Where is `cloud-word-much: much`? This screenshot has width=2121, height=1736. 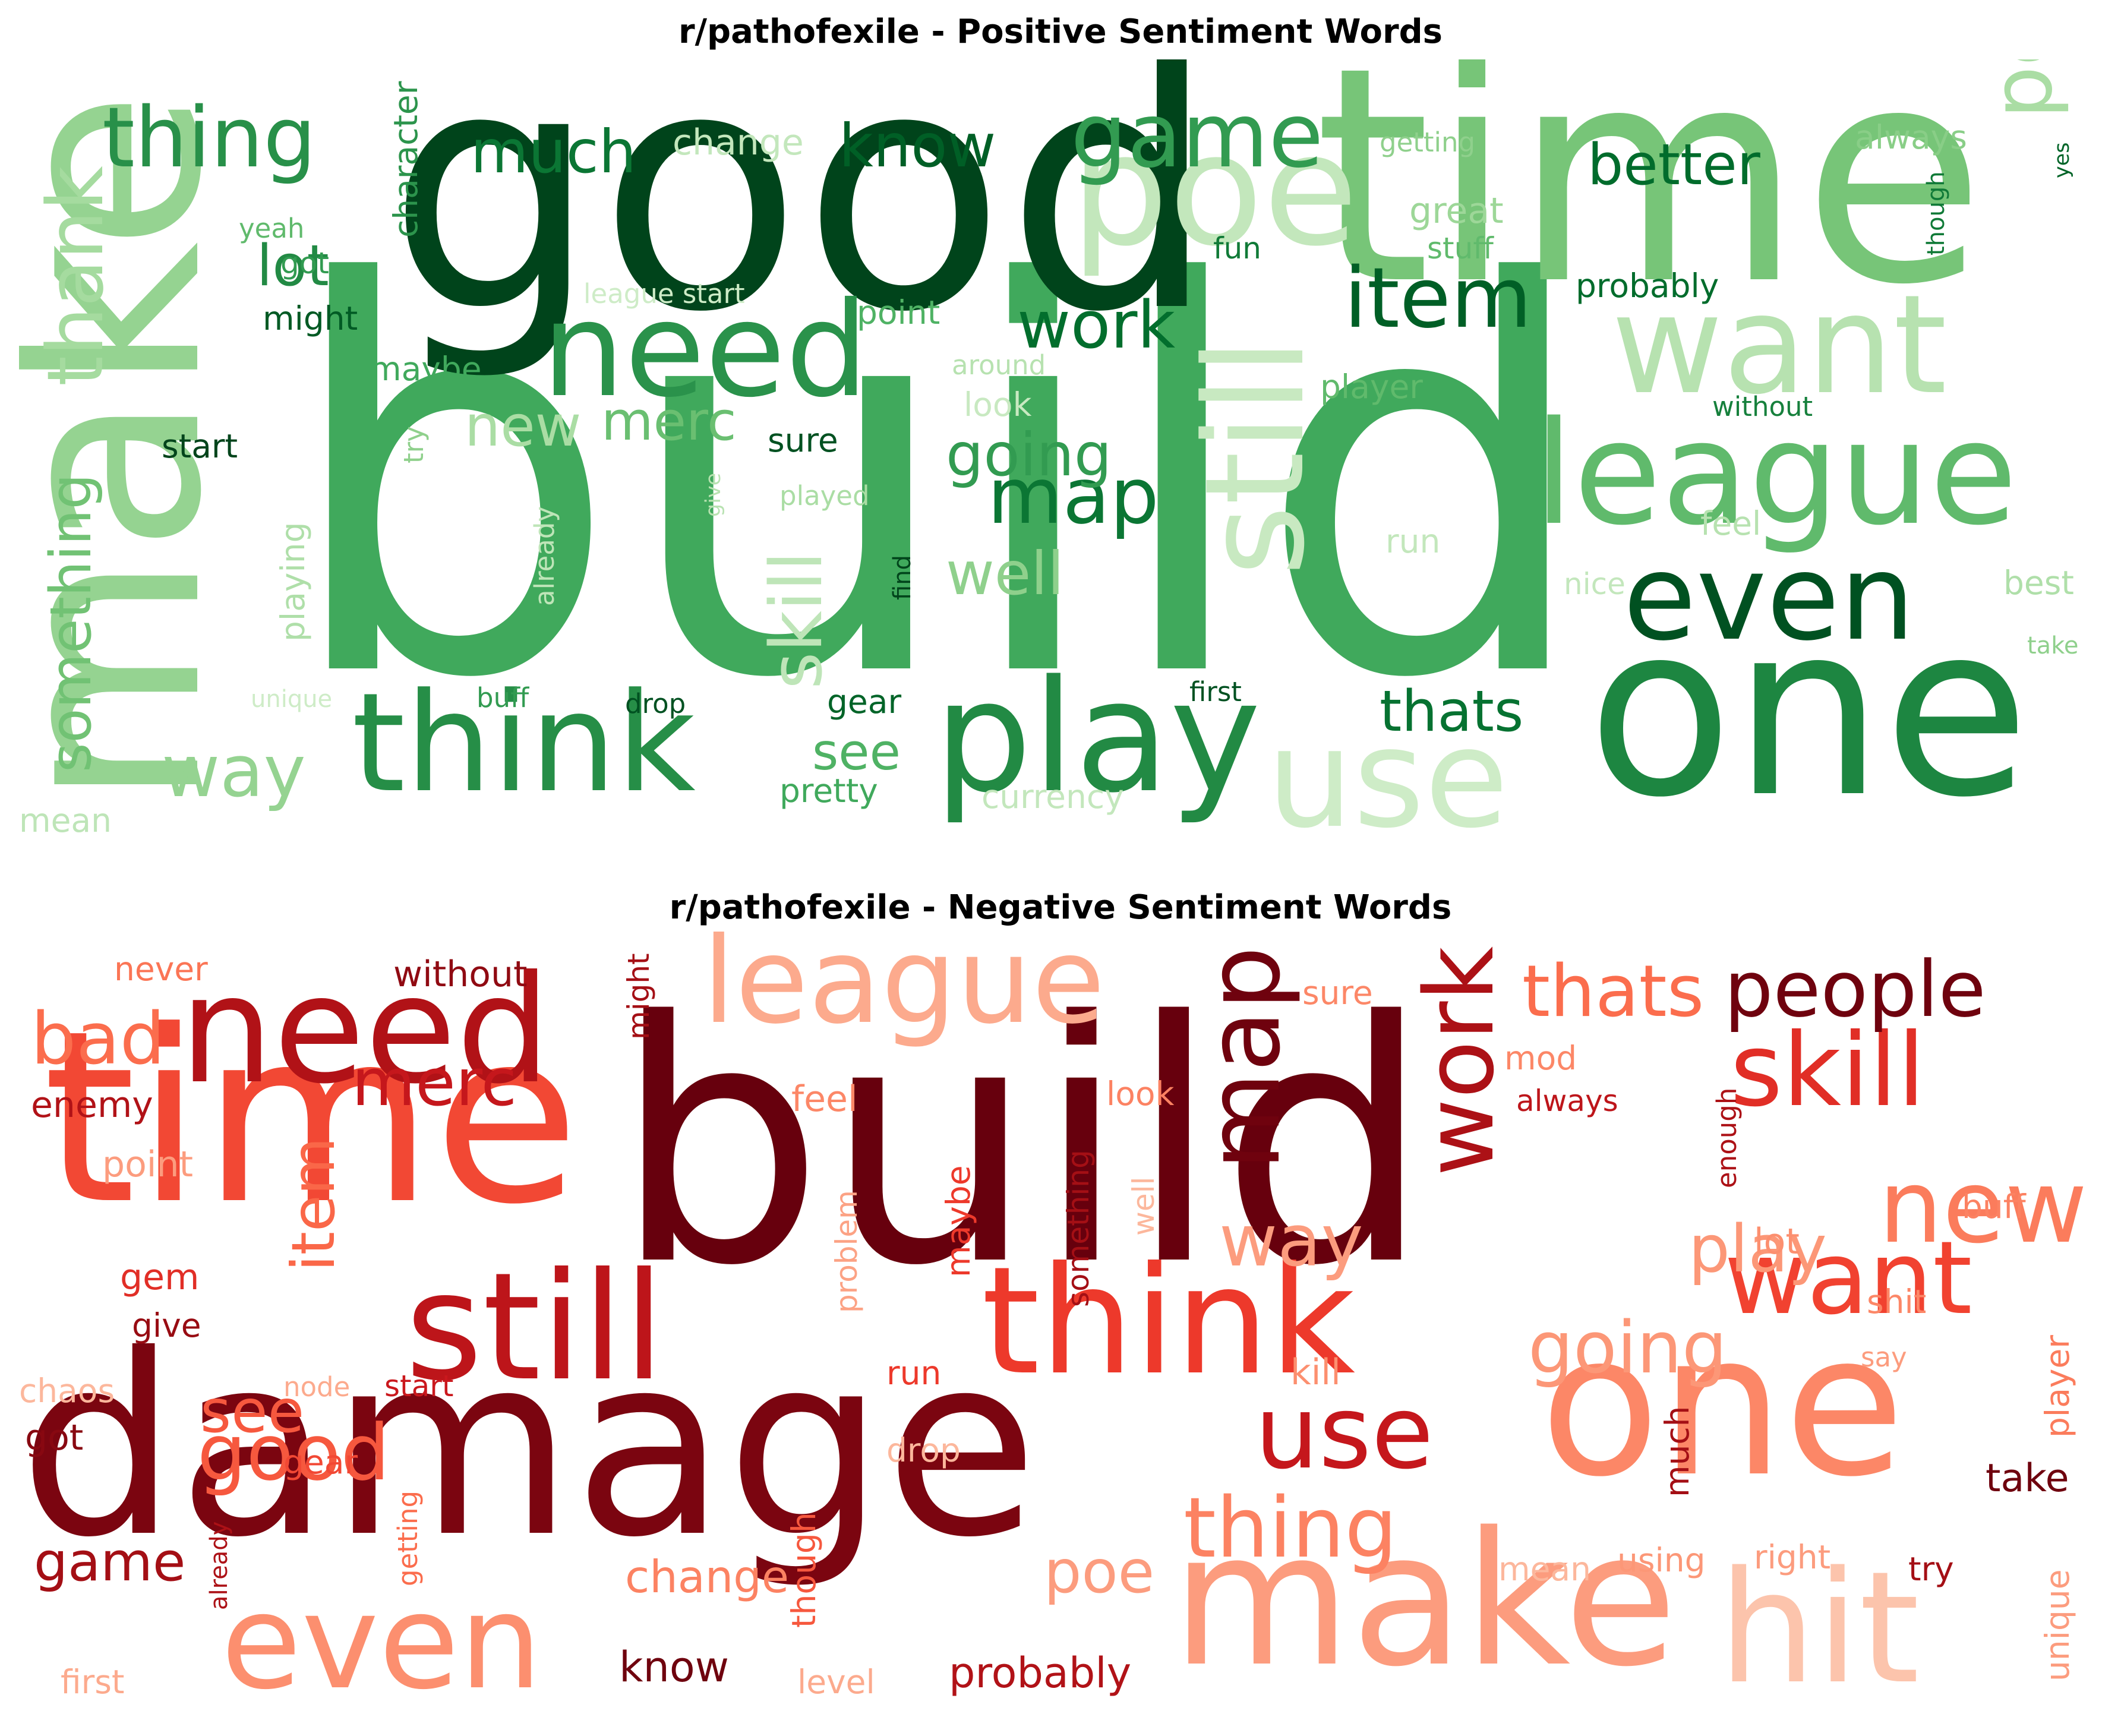 cloud-word-much: much is located at coordinates (553, 152).